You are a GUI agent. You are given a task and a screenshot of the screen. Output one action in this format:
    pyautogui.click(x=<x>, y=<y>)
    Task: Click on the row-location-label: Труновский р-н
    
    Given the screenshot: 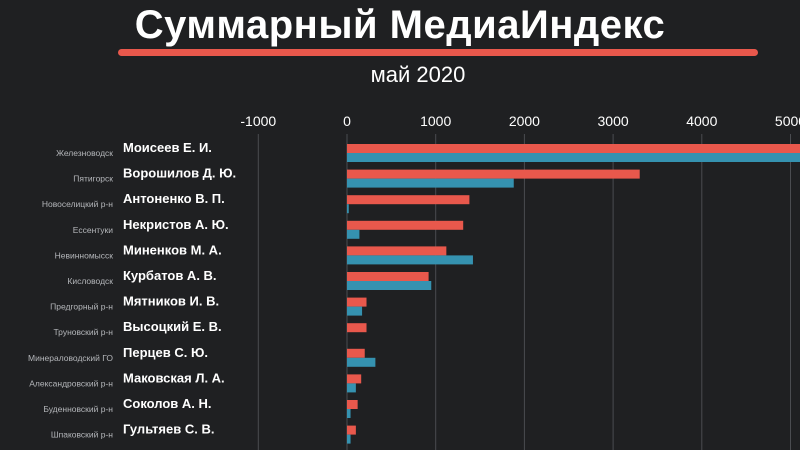 What is the action you would take?
    pyautogui.click(x=83, y=332)
    